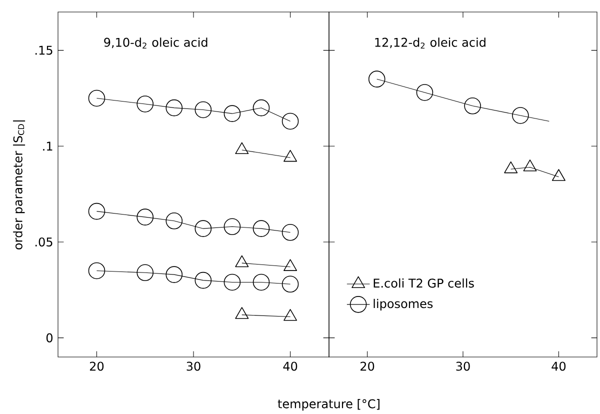 Image resolution: width=600 pixels, height=414 pixels. What do you see at coordinates (329, 405) in the screenshot?
I see `x-axis-title: temperature [°C]` at bounding box center [329, 405].